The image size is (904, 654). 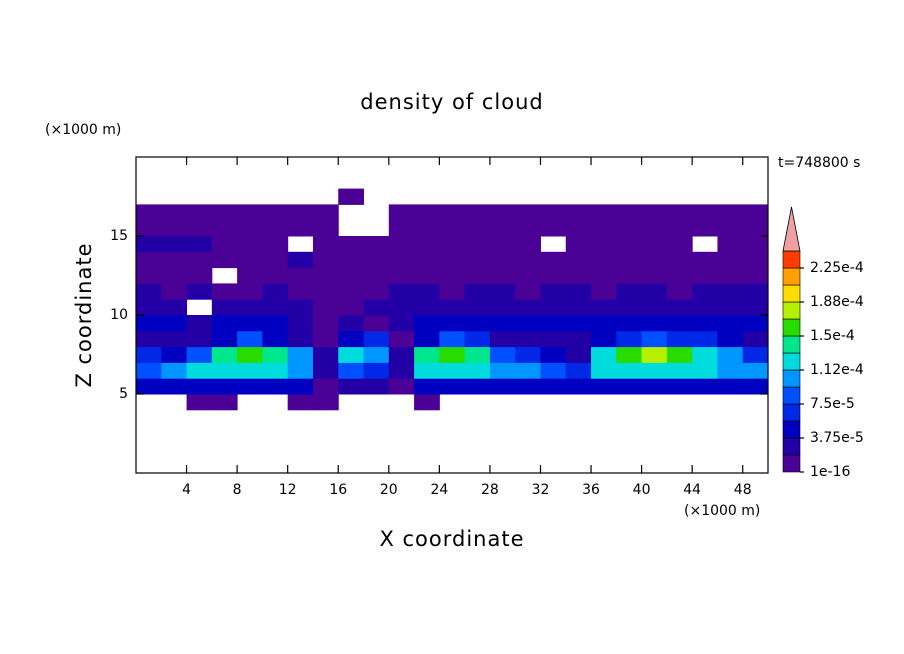 I want to click on x-tick-label: 16, so click(x=338, y=490).